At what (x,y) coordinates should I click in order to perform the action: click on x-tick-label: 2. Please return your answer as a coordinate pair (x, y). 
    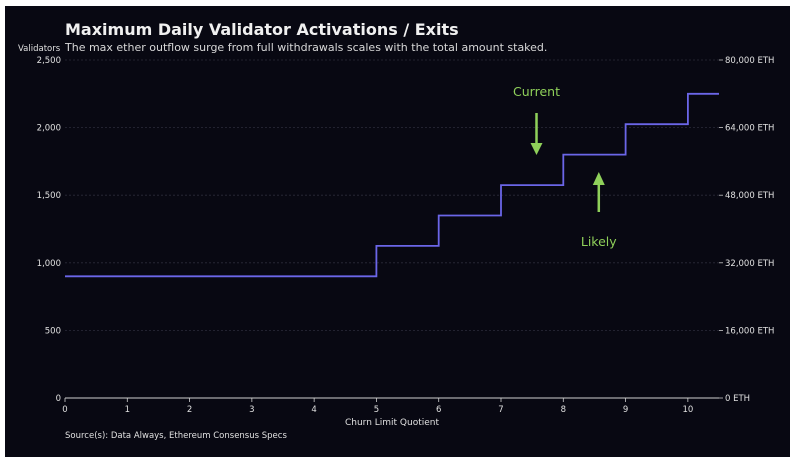
    Looking at the image, I should click on (189, 410).